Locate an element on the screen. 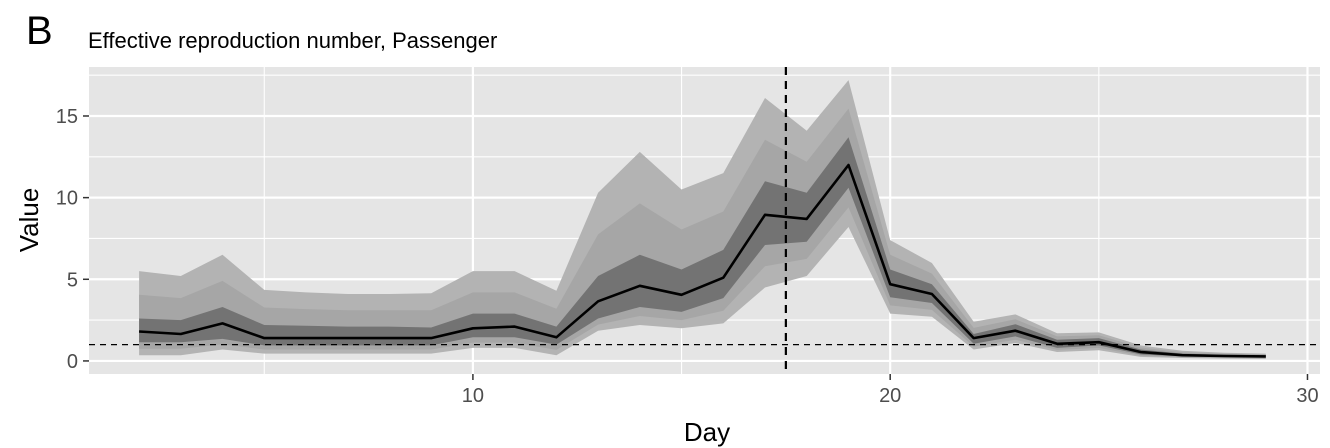  y-tick-label: 5 is located at coordinates (72, 280).